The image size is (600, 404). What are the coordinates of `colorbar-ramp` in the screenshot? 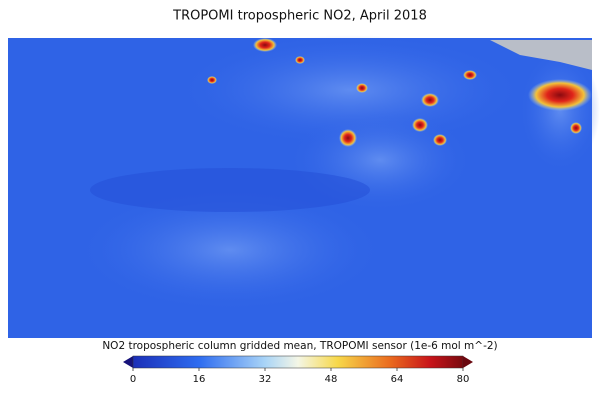 It's located at (298, 362).